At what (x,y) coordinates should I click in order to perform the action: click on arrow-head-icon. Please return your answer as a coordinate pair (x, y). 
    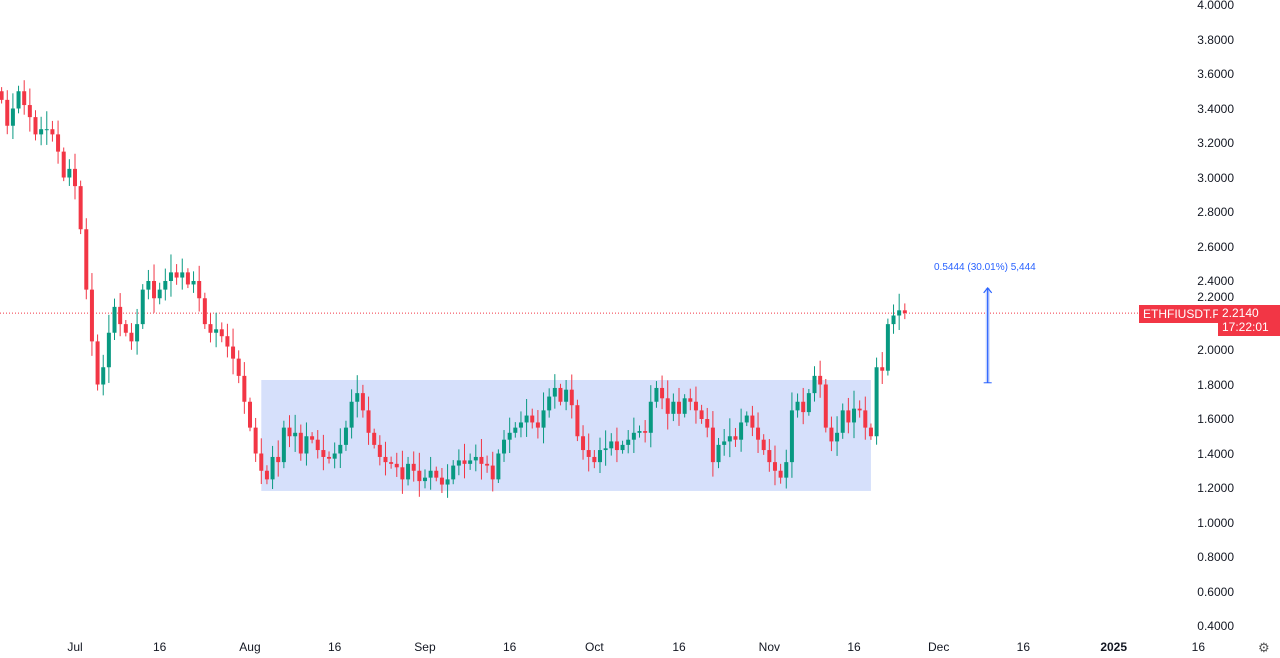
    Looking at the image, I should click on (988, 290).